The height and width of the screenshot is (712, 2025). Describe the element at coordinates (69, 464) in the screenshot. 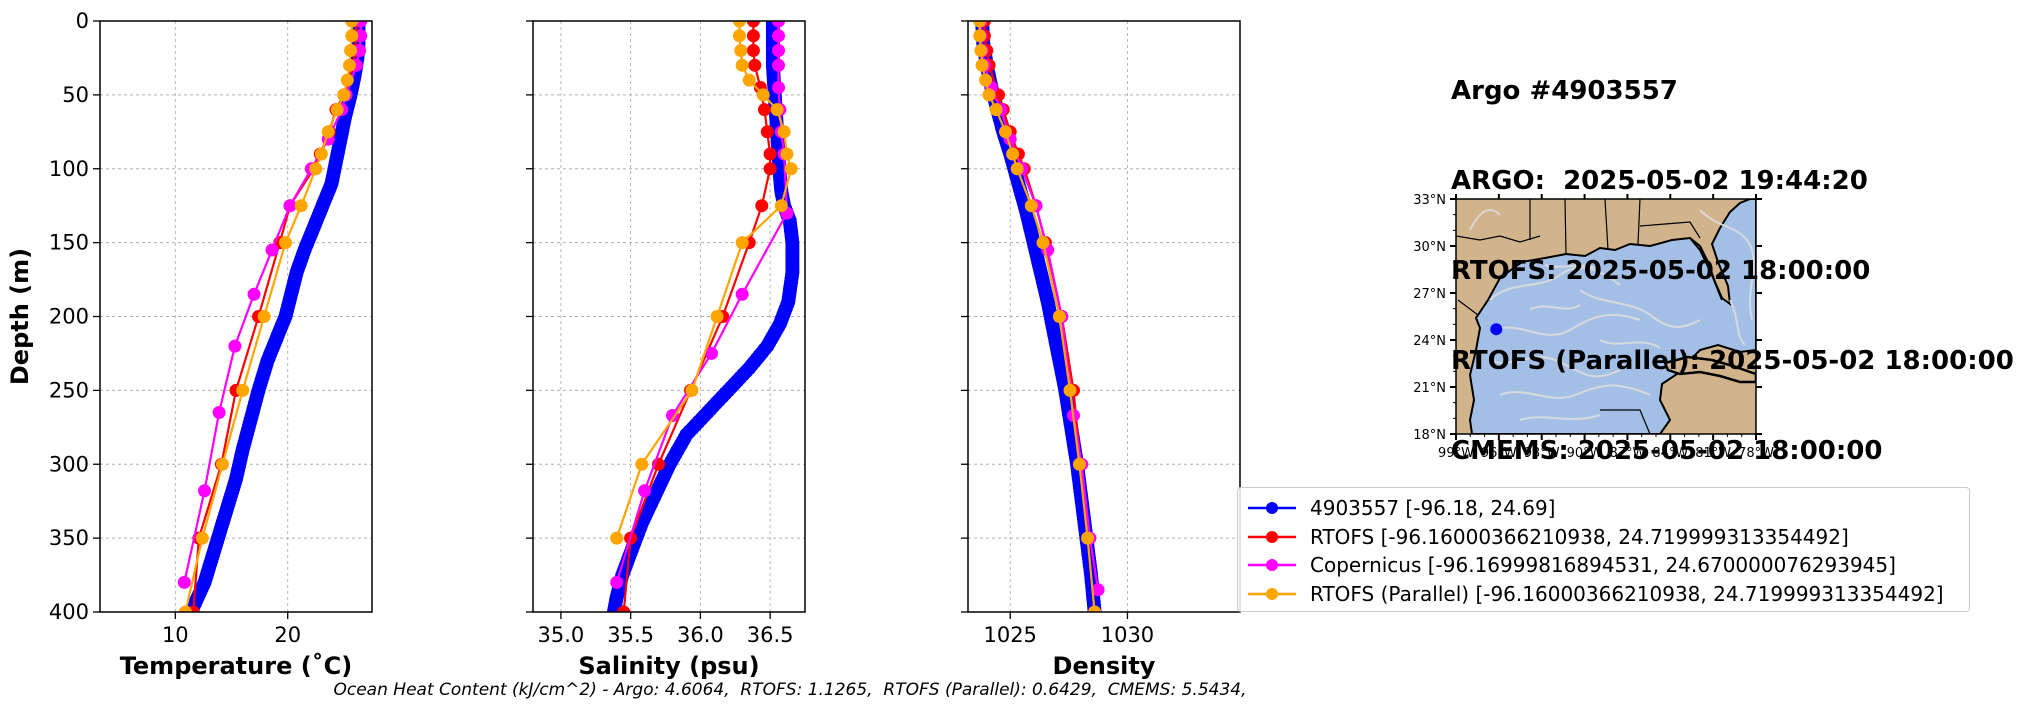

I see `y-tick-label: 300` at that location.